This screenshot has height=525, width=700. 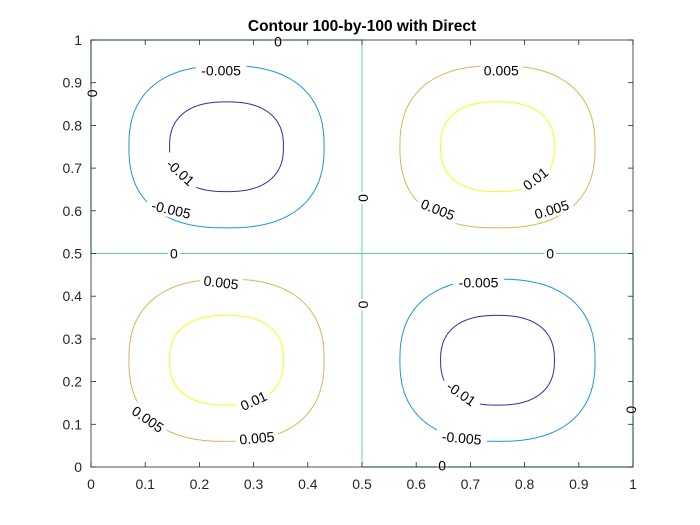 What do you see at coordinates (254, 484) in the screenshot?
I see `x-tick-label: 0.3` at bounding box center [254, 484].